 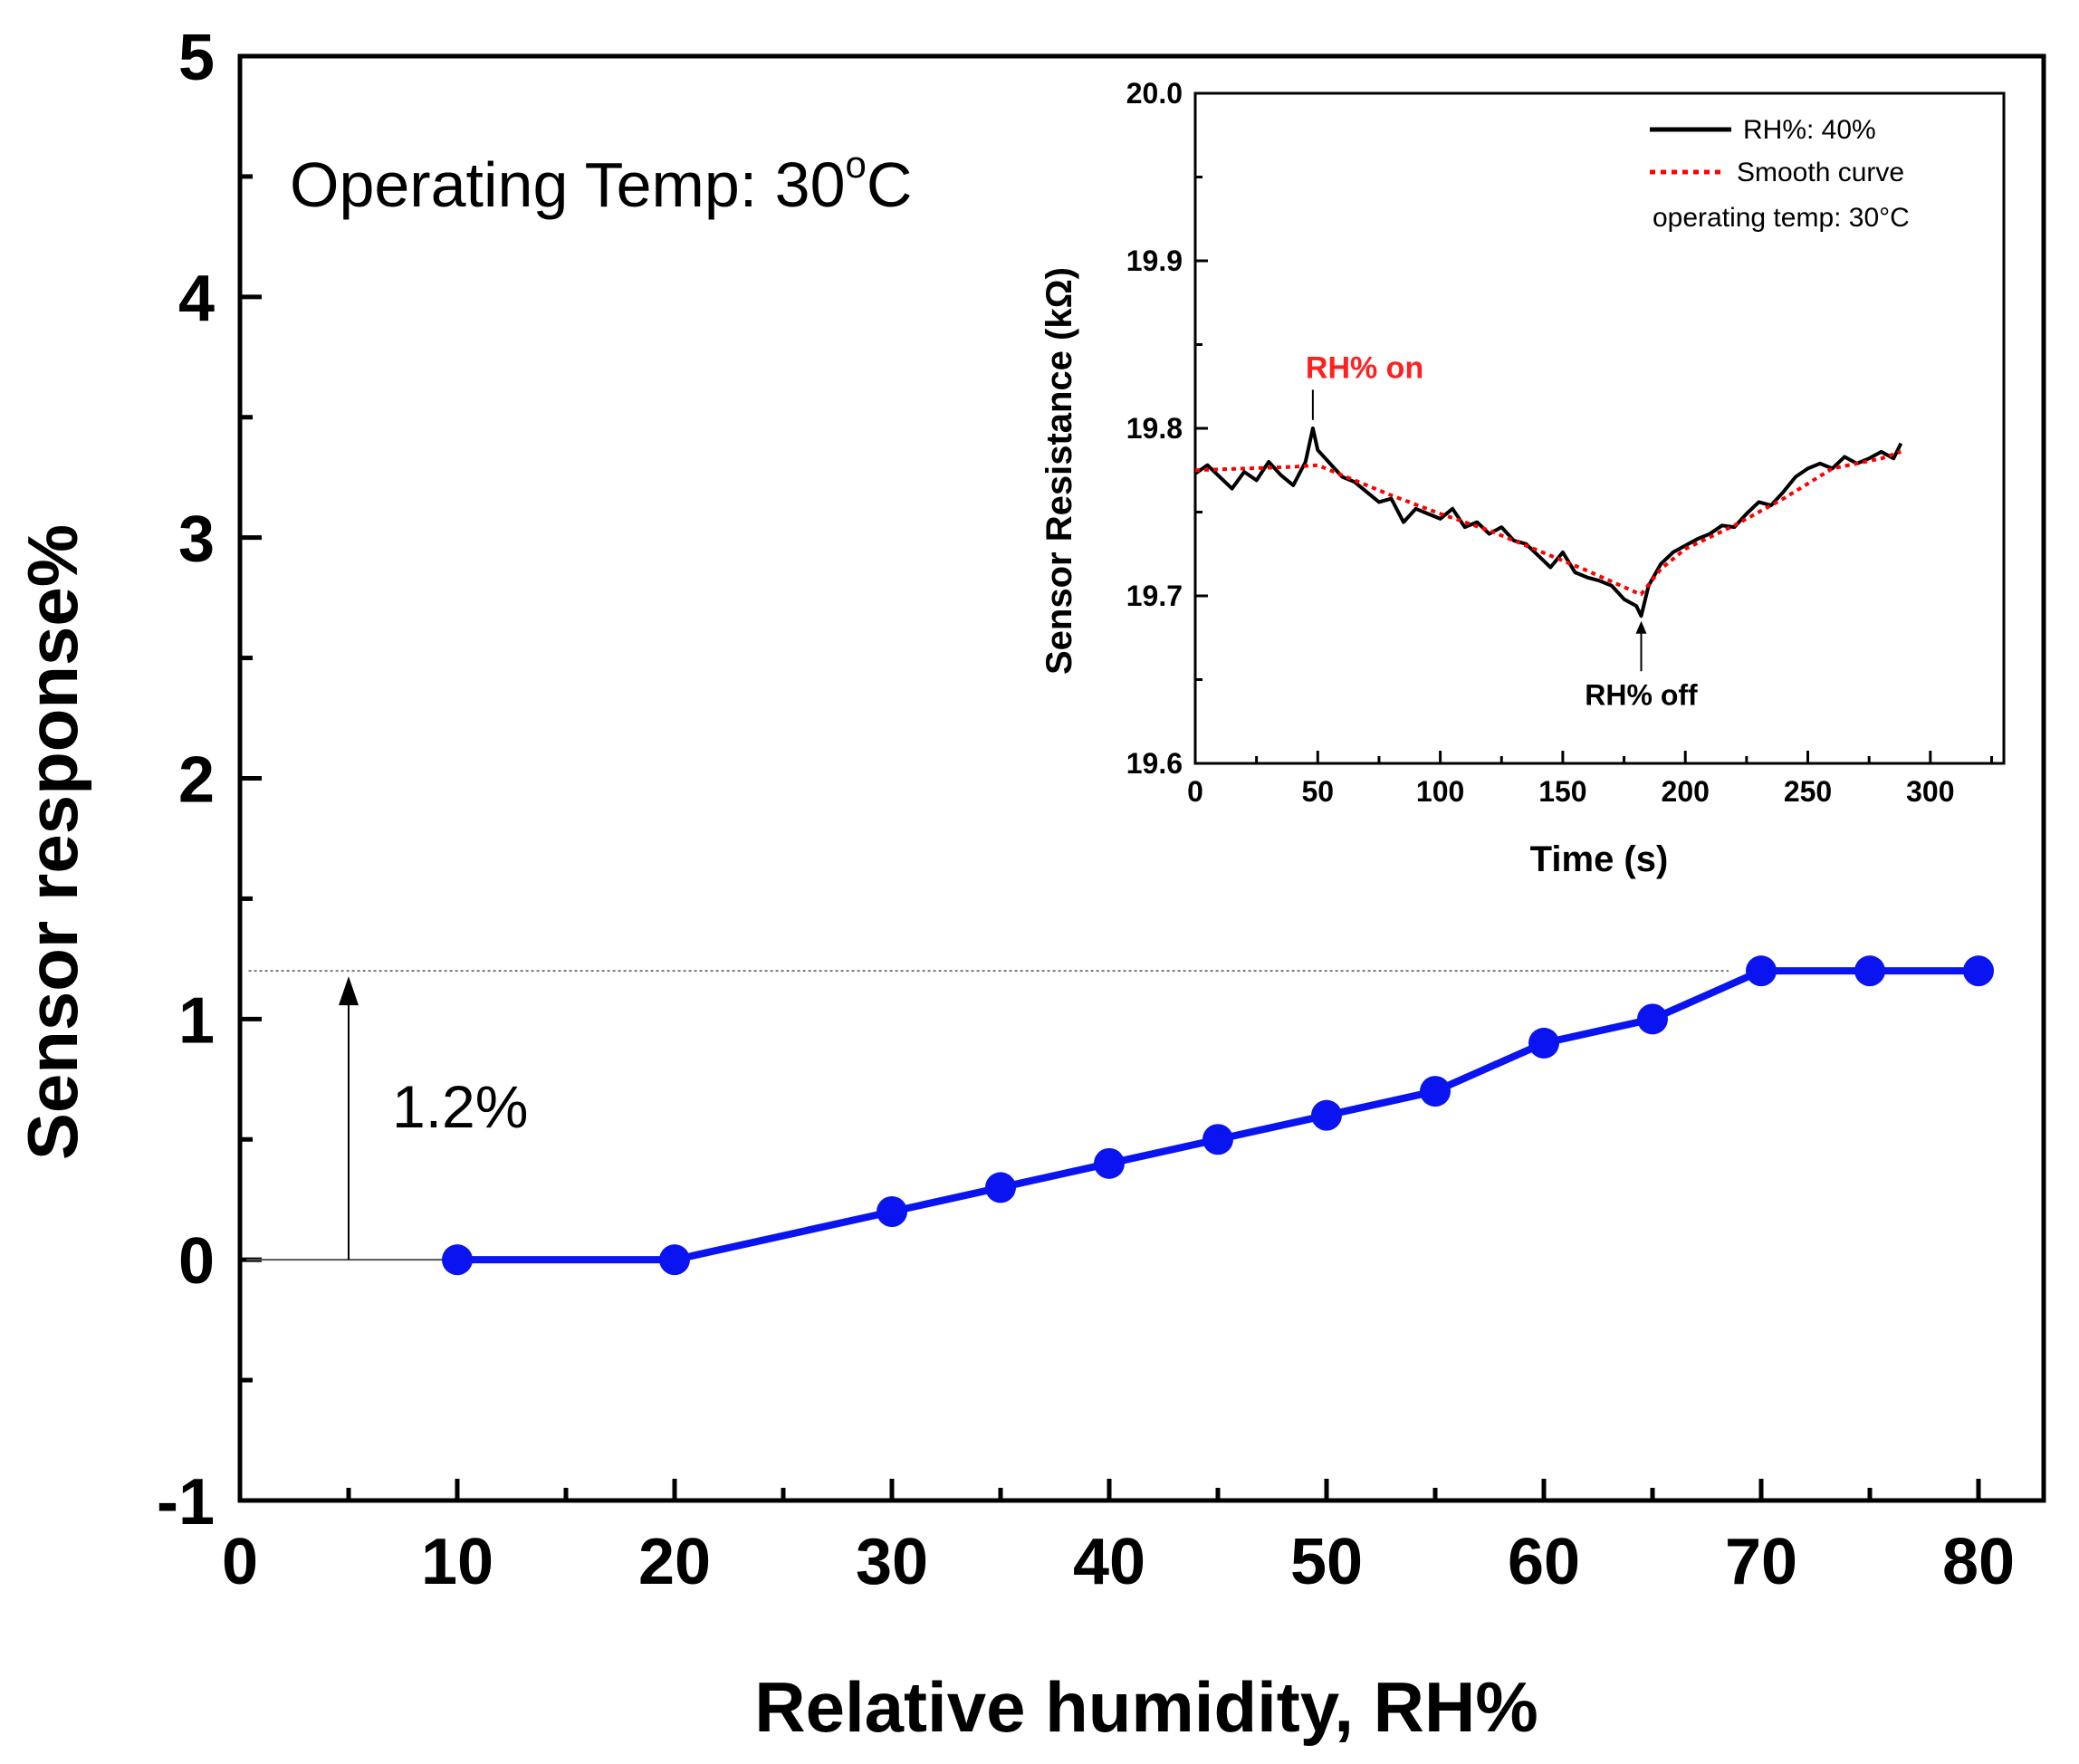 I want to click on legend-note: operating temp: 30°C, so click(x=1782, y=218).